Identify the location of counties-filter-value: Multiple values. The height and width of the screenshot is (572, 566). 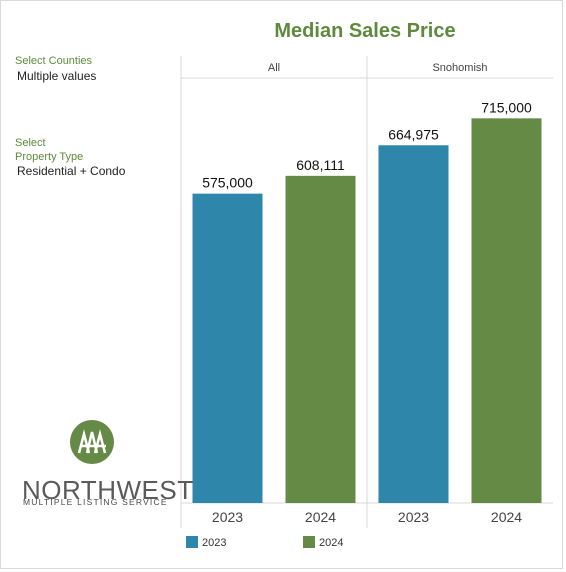
(57, 76).